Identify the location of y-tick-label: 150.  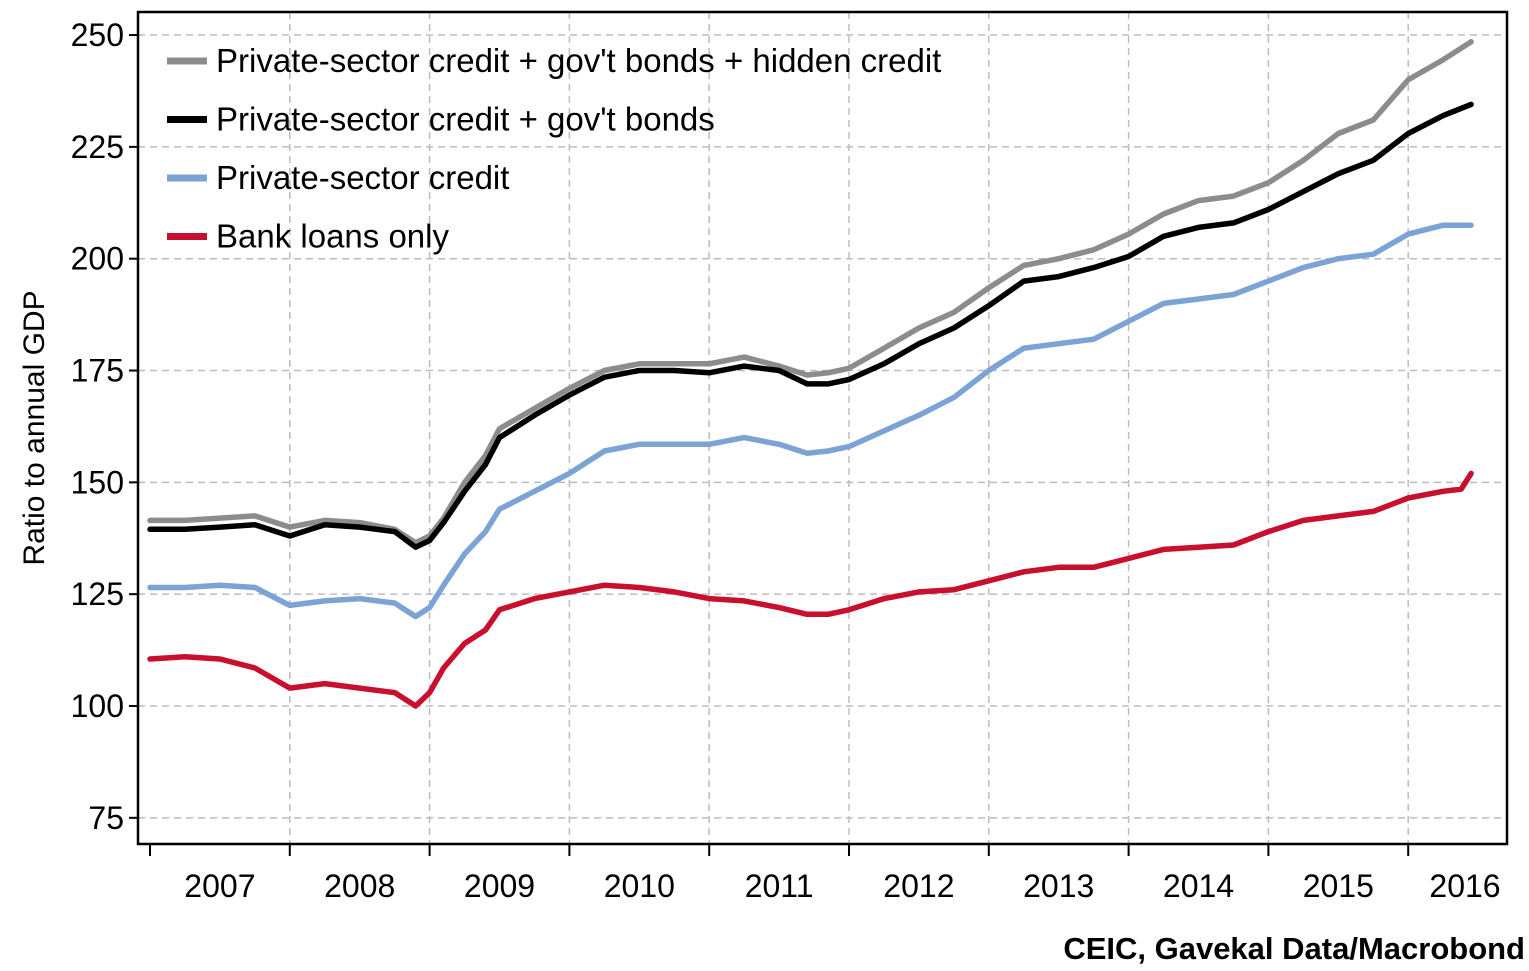
(97, 482).